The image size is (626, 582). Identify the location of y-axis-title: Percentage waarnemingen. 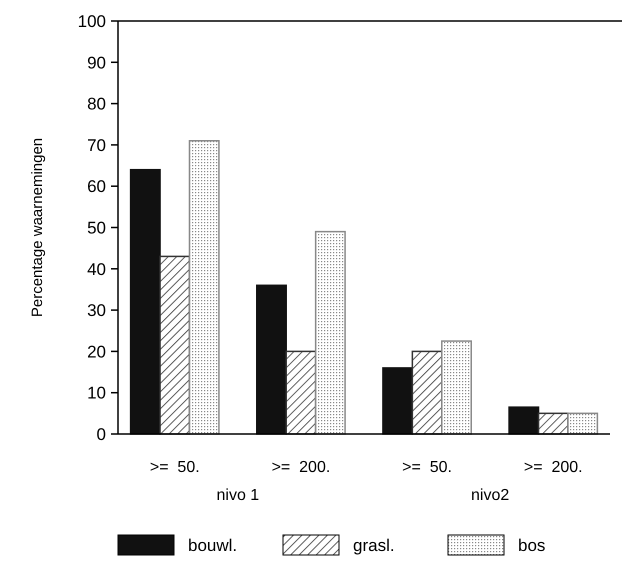
(37, 228).